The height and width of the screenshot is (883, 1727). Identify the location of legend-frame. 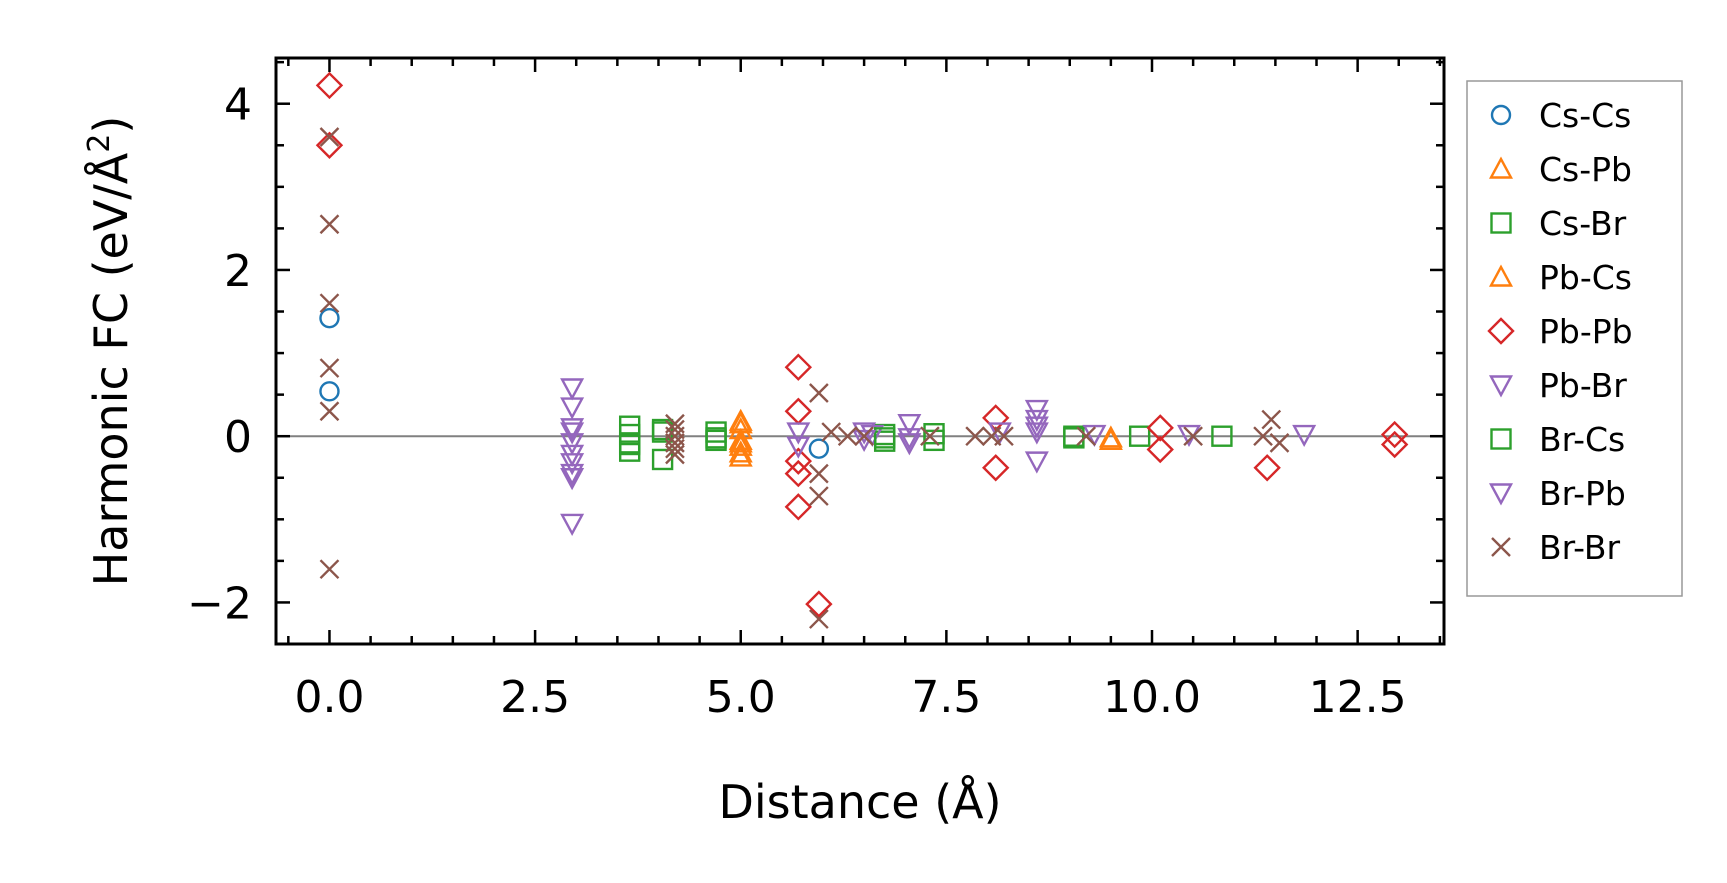
(1574, 338).